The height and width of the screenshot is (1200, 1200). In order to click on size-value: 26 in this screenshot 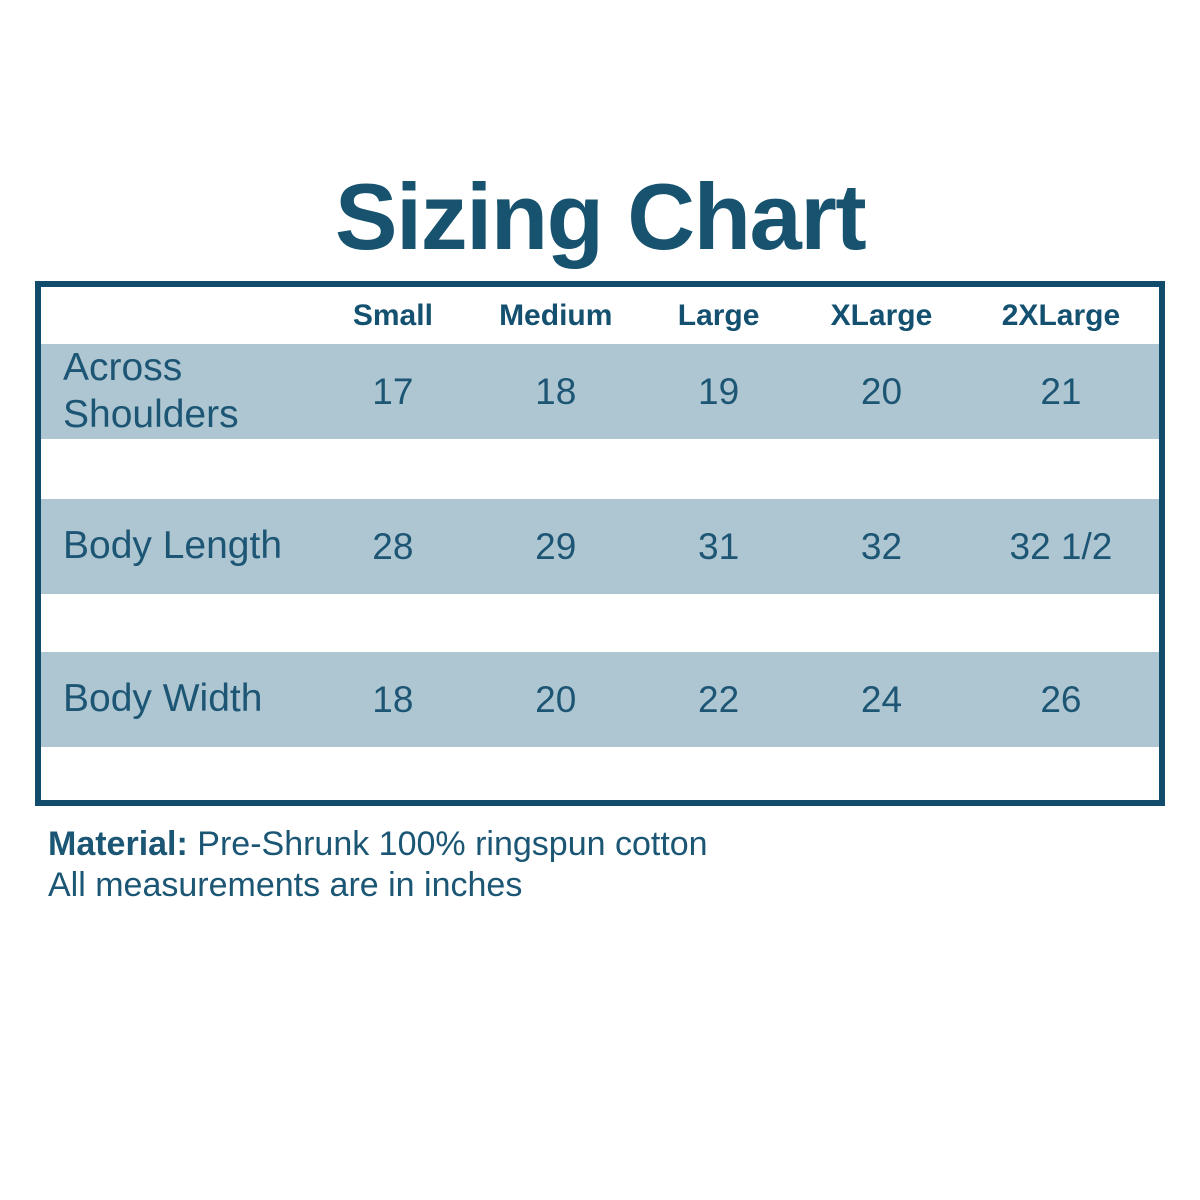, I will do `click(1062, 699)`.